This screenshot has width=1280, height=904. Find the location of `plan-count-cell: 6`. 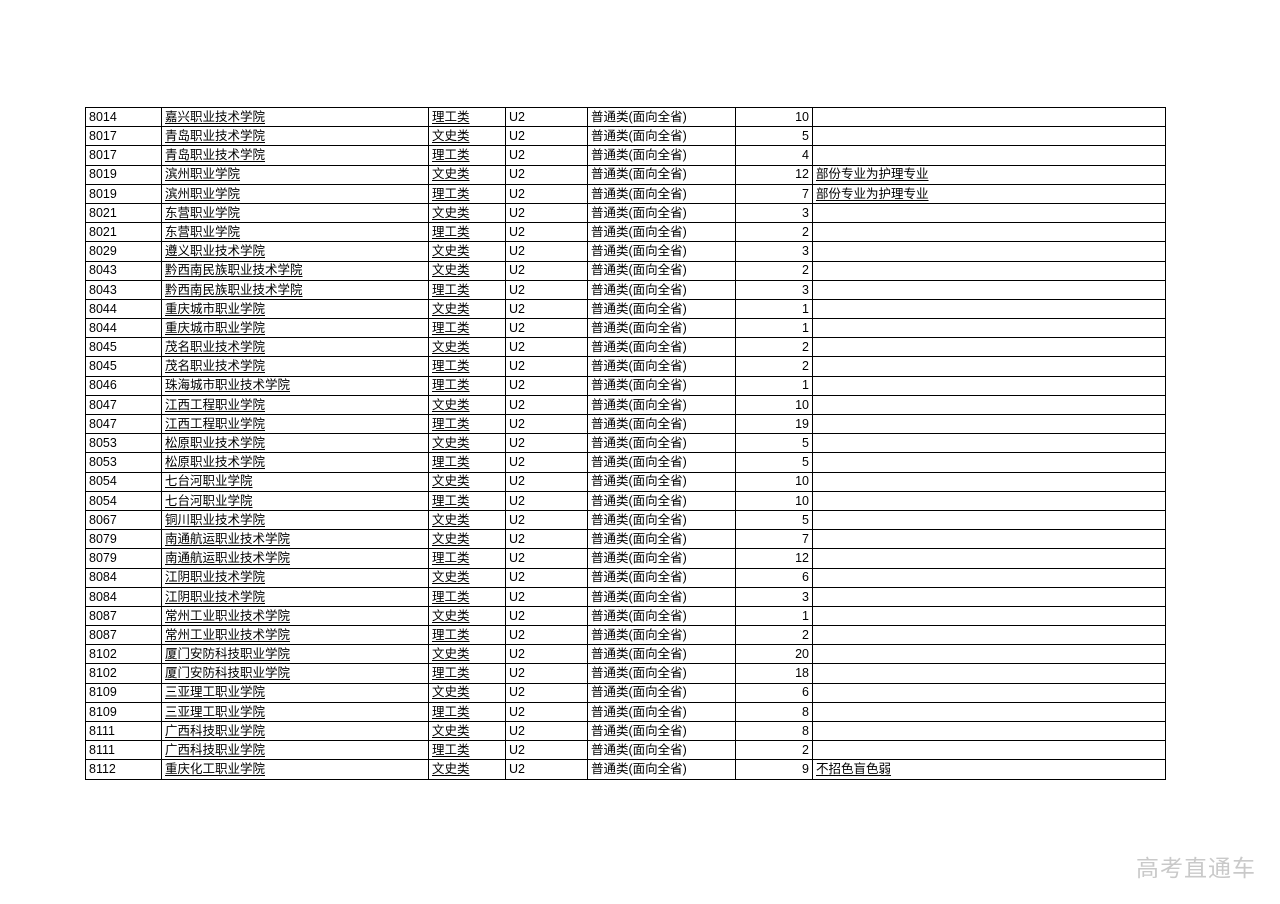

plan-count-cell: 6 is located at coordinates (774, 577).